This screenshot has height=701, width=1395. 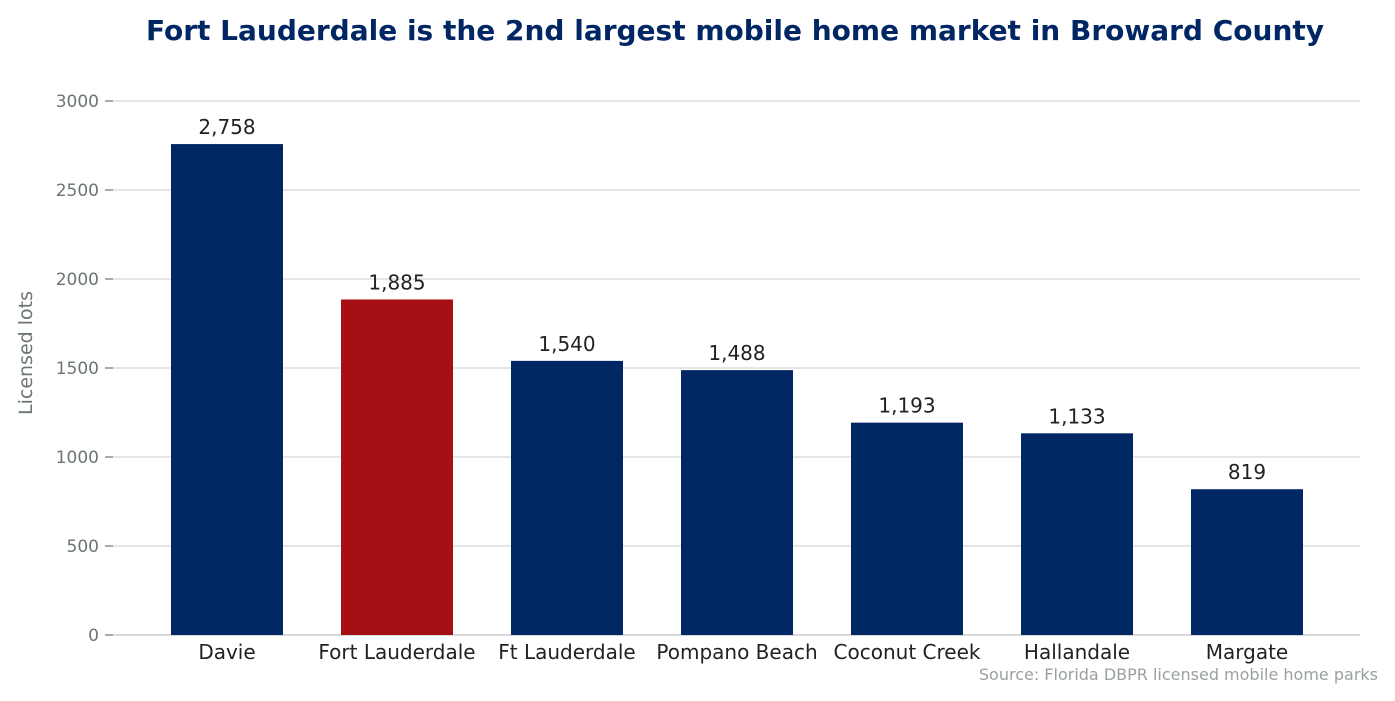 I want to click on data-label: 1,133, so click(x=1076, y=416).